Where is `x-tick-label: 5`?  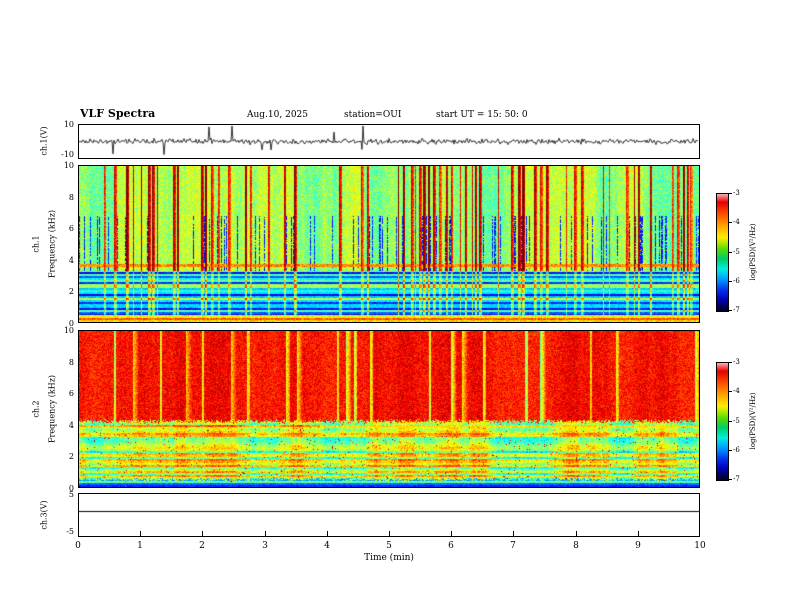
x-tick-label: 5 is located at coordinates (389, 546).